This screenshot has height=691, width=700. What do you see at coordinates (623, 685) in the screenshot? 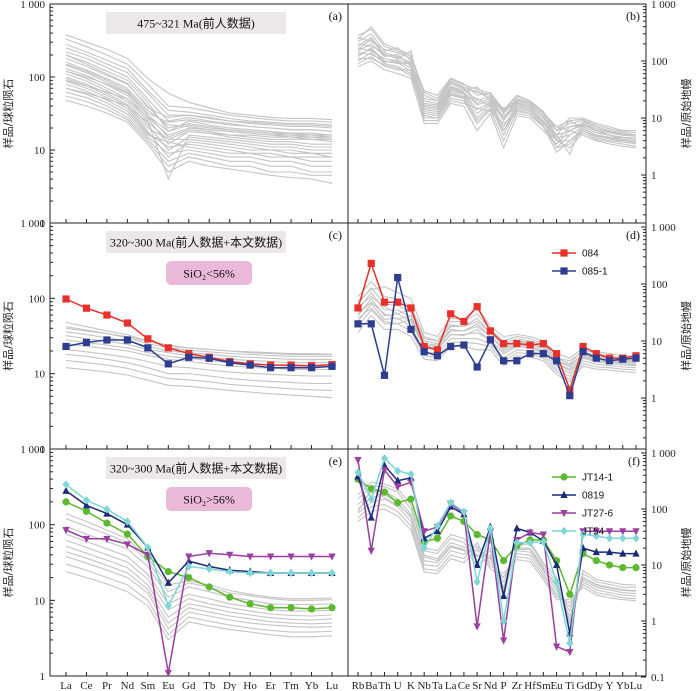
I see `x-tick-label: Yb` at bounding box center [623, 685].